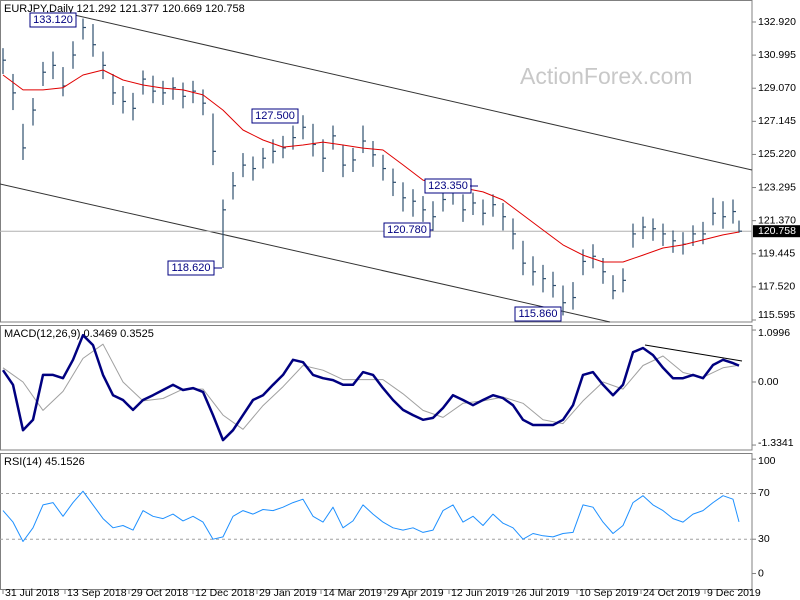 Image resolution: width=800 pixels, height=600 pixels. What do you see at coordinates (776, 315) in the screenshot?
I see `y-tick-label: 115.595` at bounding box center [776, 315].